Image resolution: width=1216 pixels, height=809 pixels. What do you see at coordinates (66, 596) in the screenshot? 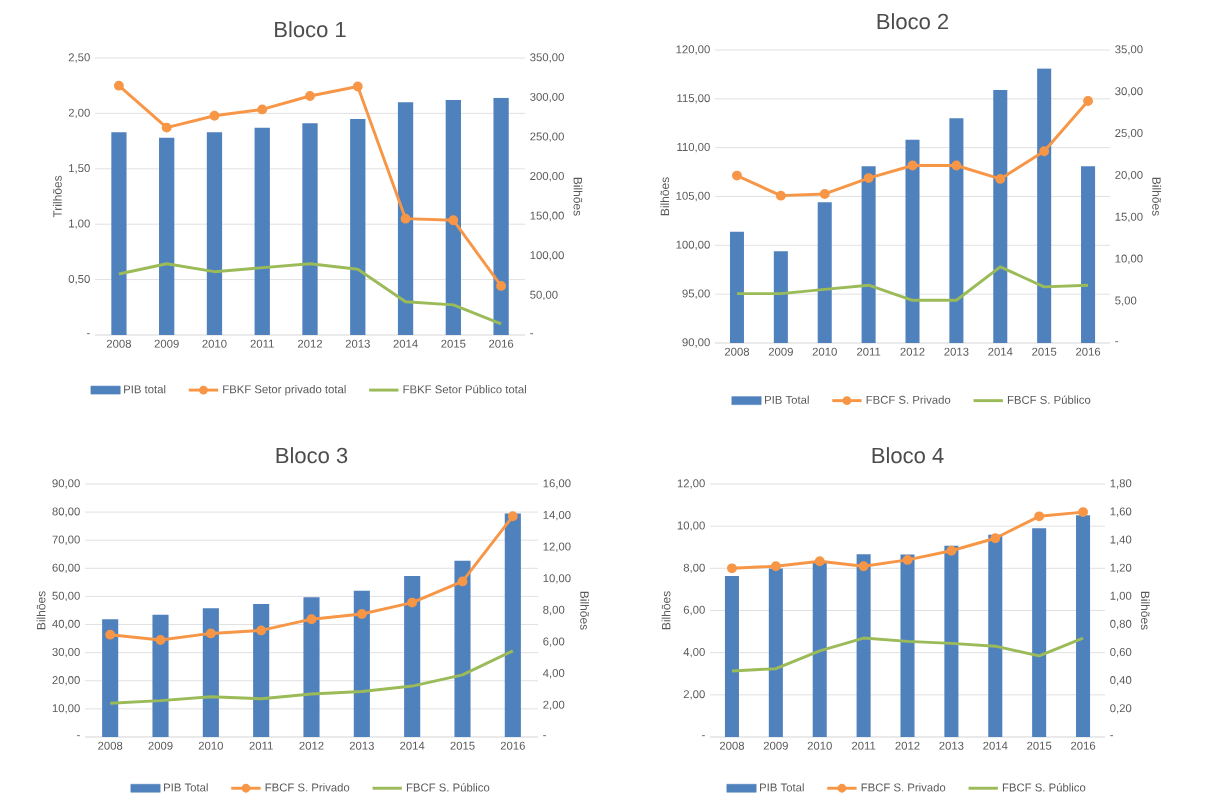
I see `y-tick-label: 50,00` at bounding box center [66, 596].